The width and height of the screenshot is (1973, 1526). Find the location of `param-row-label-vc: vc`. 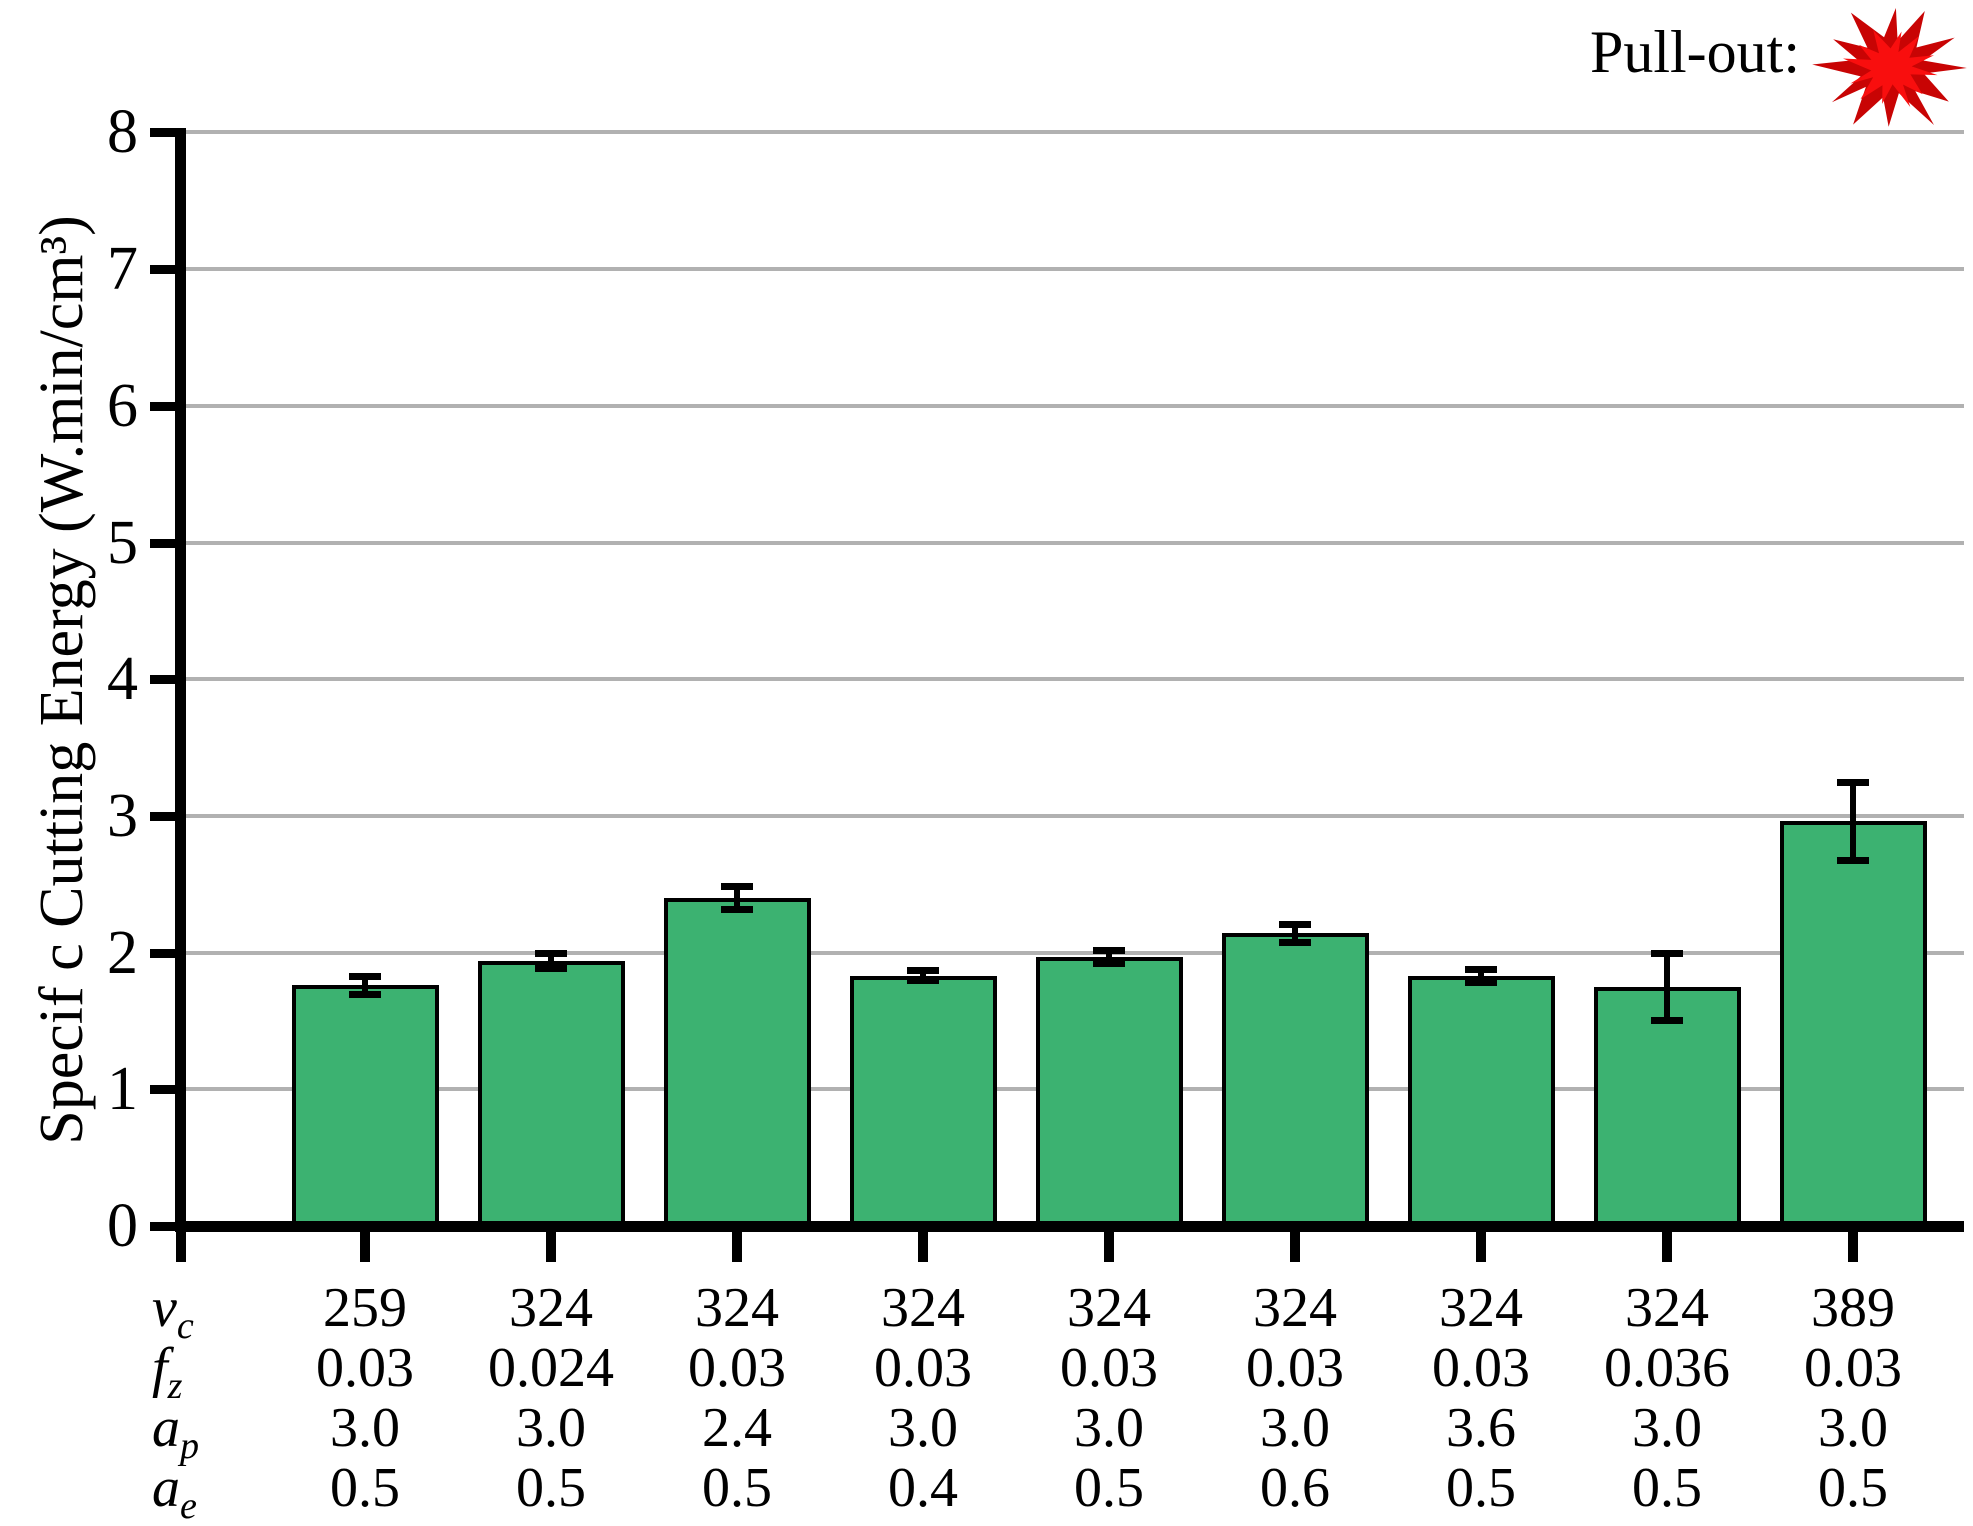

param-row-label-vc: vc is located at coordinates (173, 1312).